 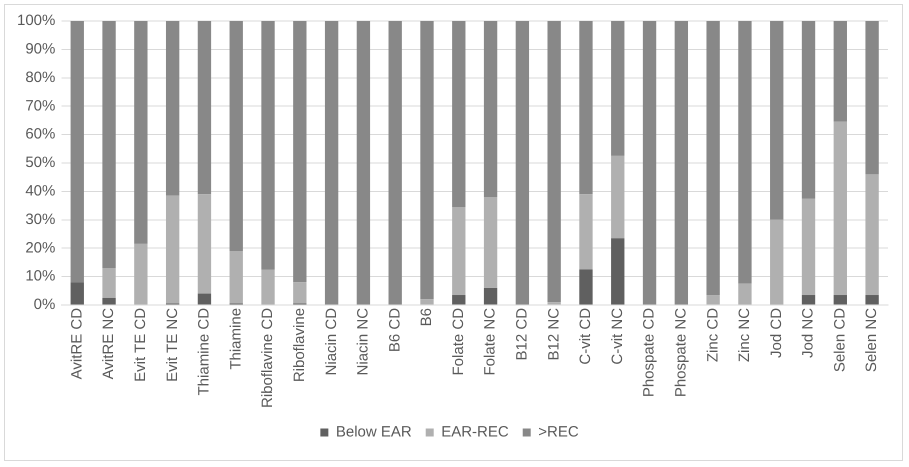 I want to click on x-tick-label: C-vit CD, so click(x=585, y=336).